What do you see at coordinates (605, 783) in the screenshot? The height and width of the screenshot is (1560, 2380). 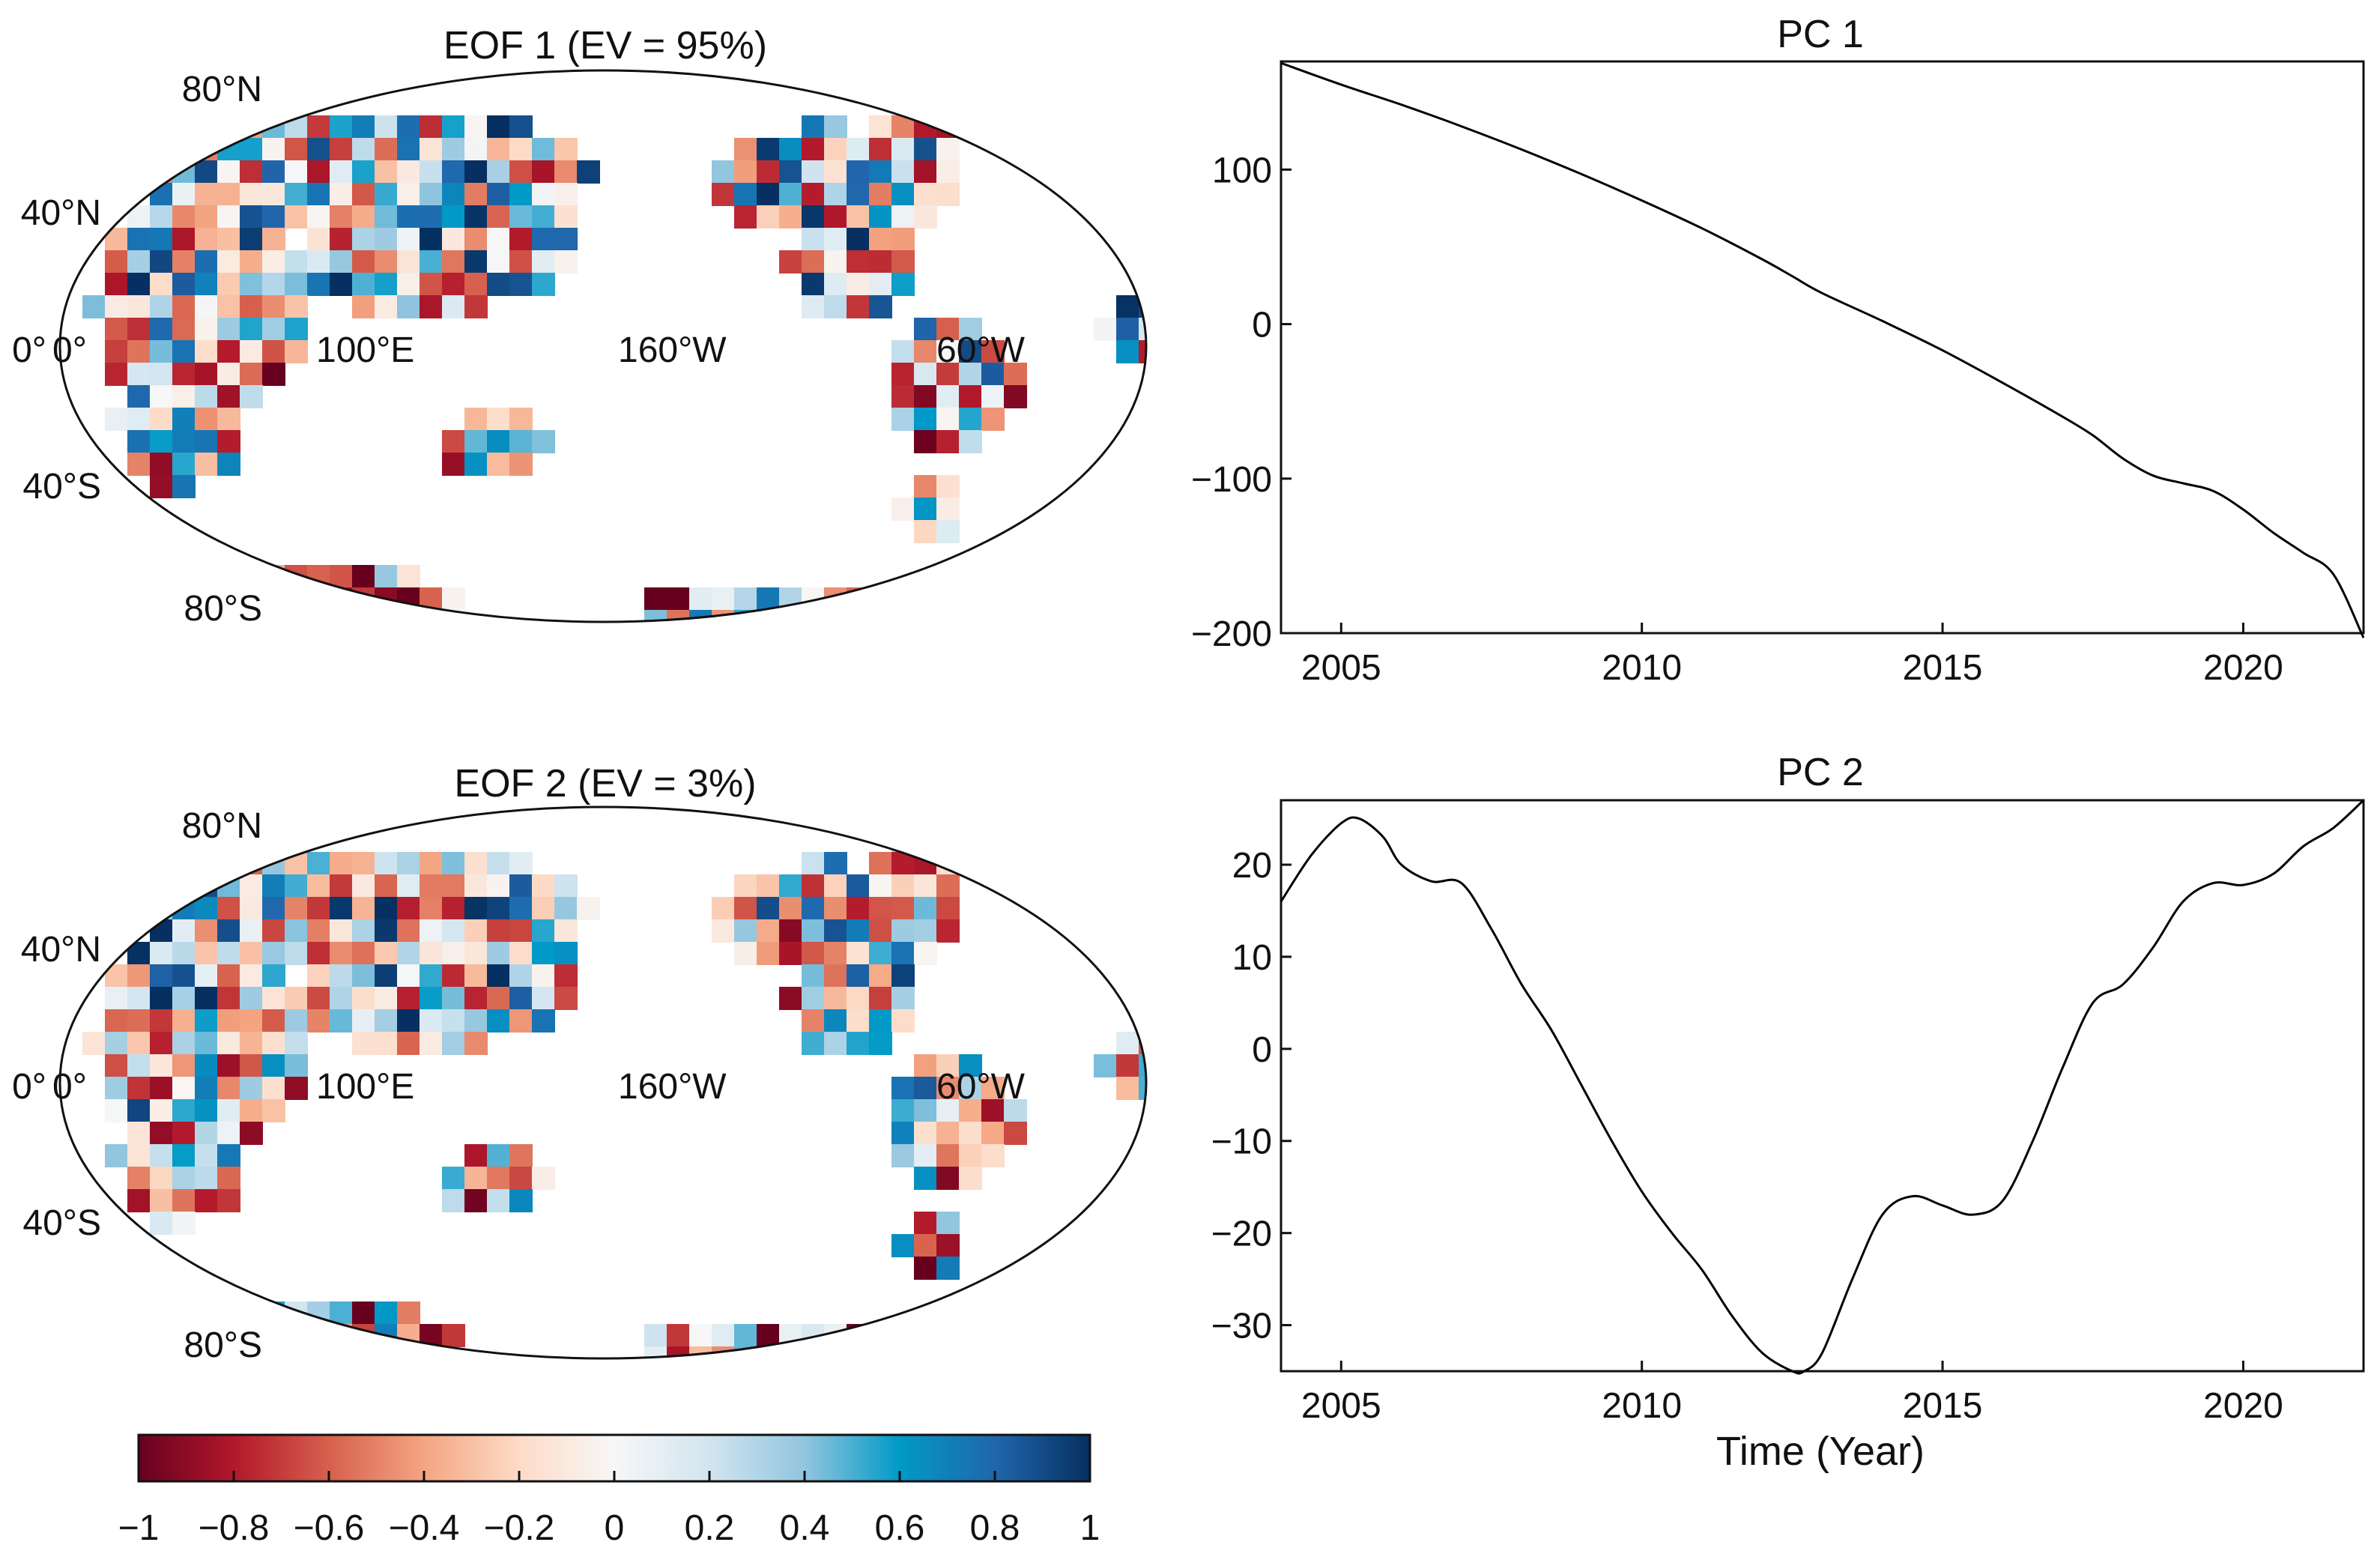 I see `eof2-title: EOF 2 (EV = 3%)` at bounding box center [605, 783].